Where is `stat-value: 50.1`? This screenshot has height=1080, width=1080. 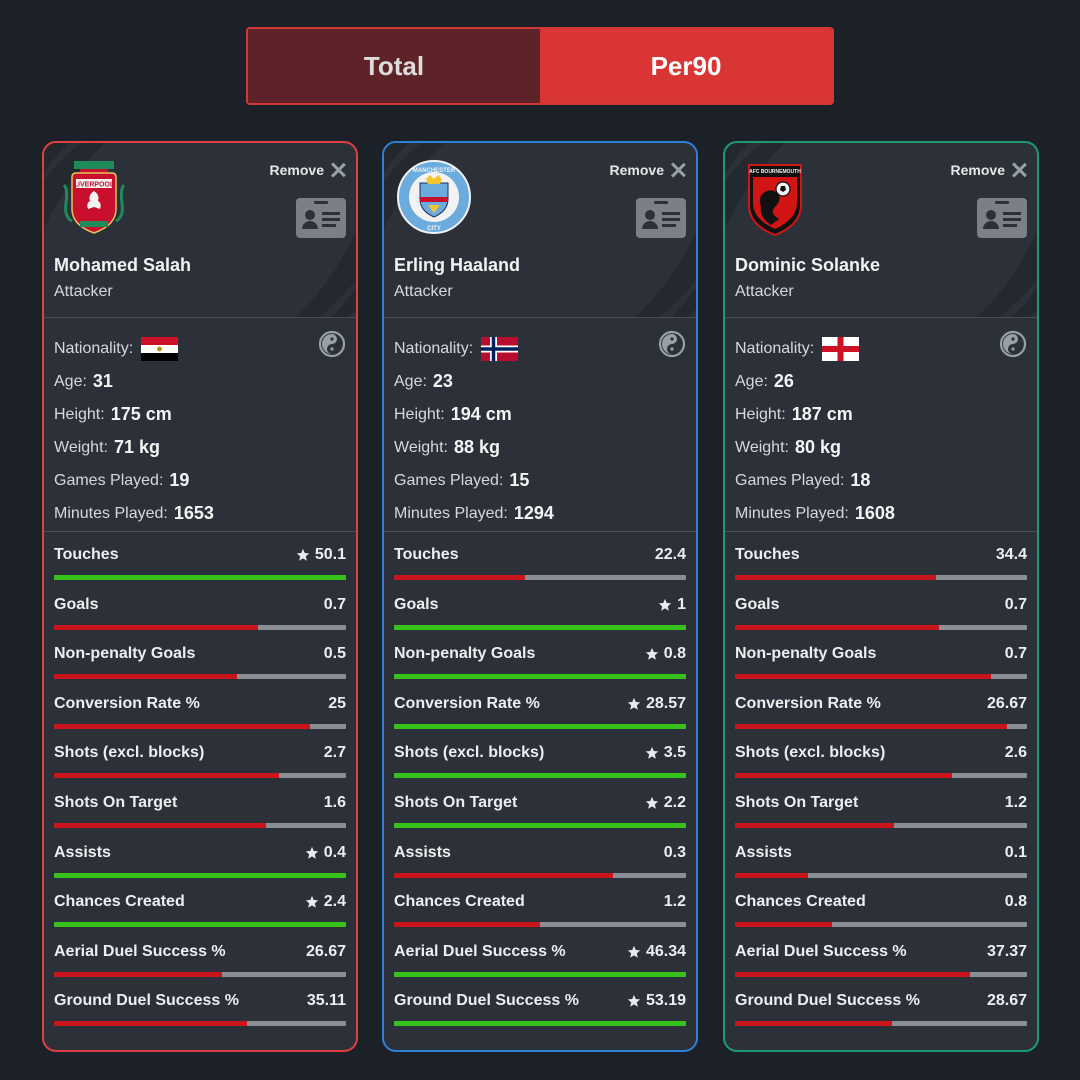 stat-value: 50.1 is located at coordinates (321, 555).